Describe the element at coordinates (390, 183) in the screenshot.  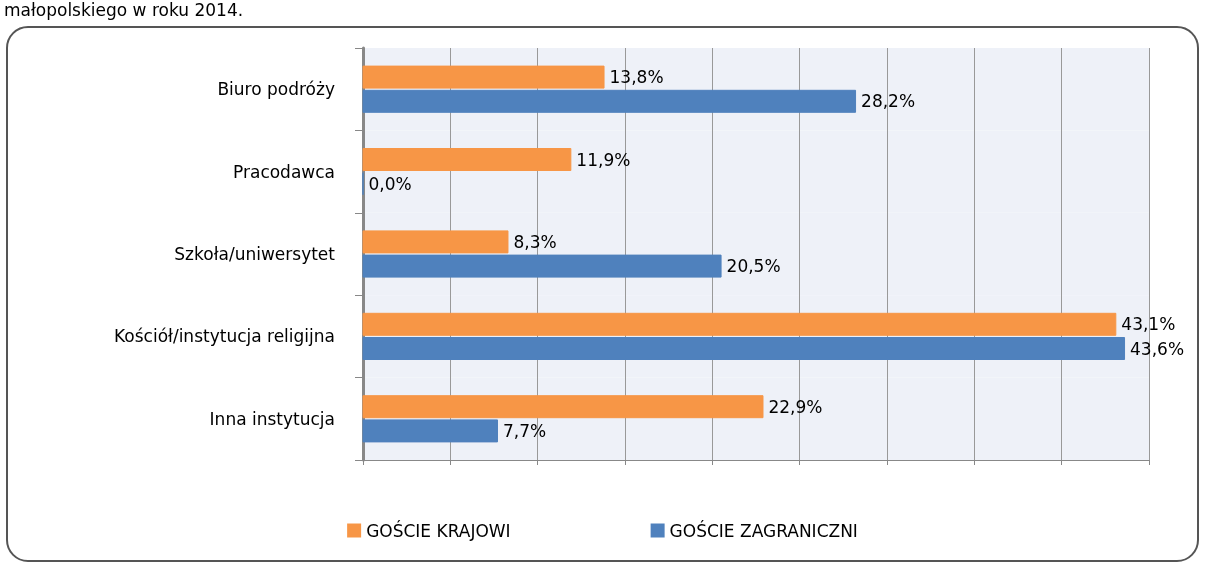
I see `data-label: 0,0%` at that location.